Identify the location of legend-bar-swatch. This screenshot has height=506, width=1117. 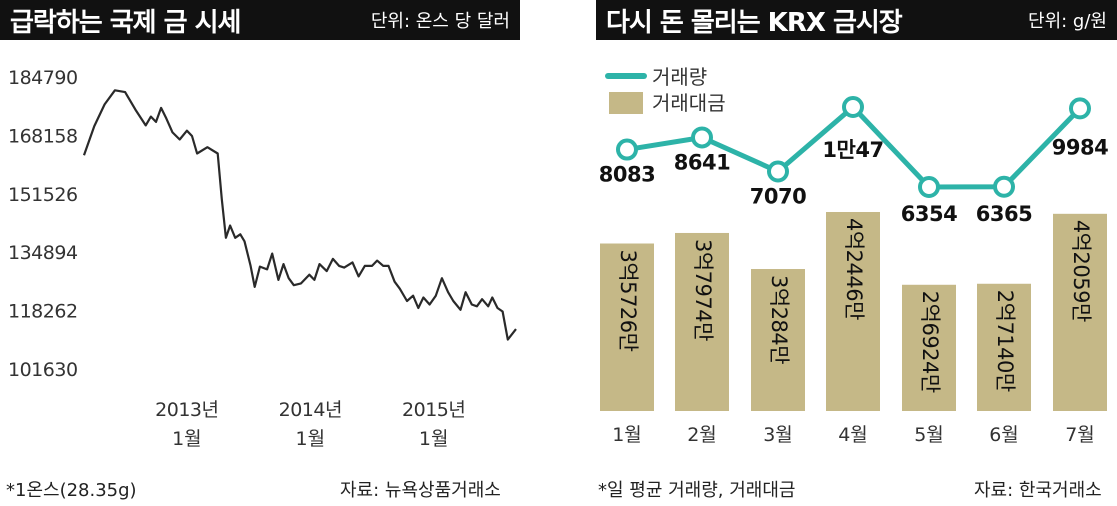
(626, 103).